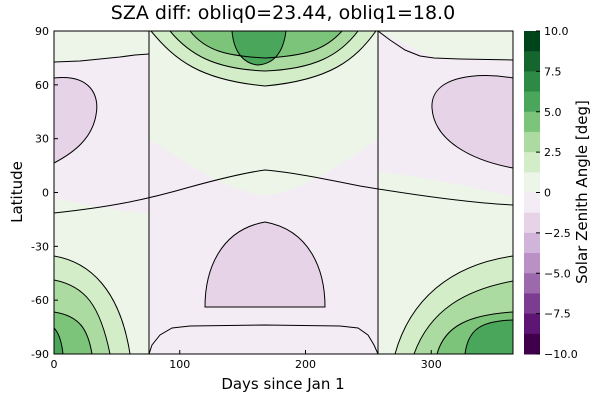 Image resolution: width=600 pixels, height=400 pixels. Describe the element at coordinates (582, 192) in the screenshot. I see `colorbar-label: Solar Zenith Angle [deg]` at that location.